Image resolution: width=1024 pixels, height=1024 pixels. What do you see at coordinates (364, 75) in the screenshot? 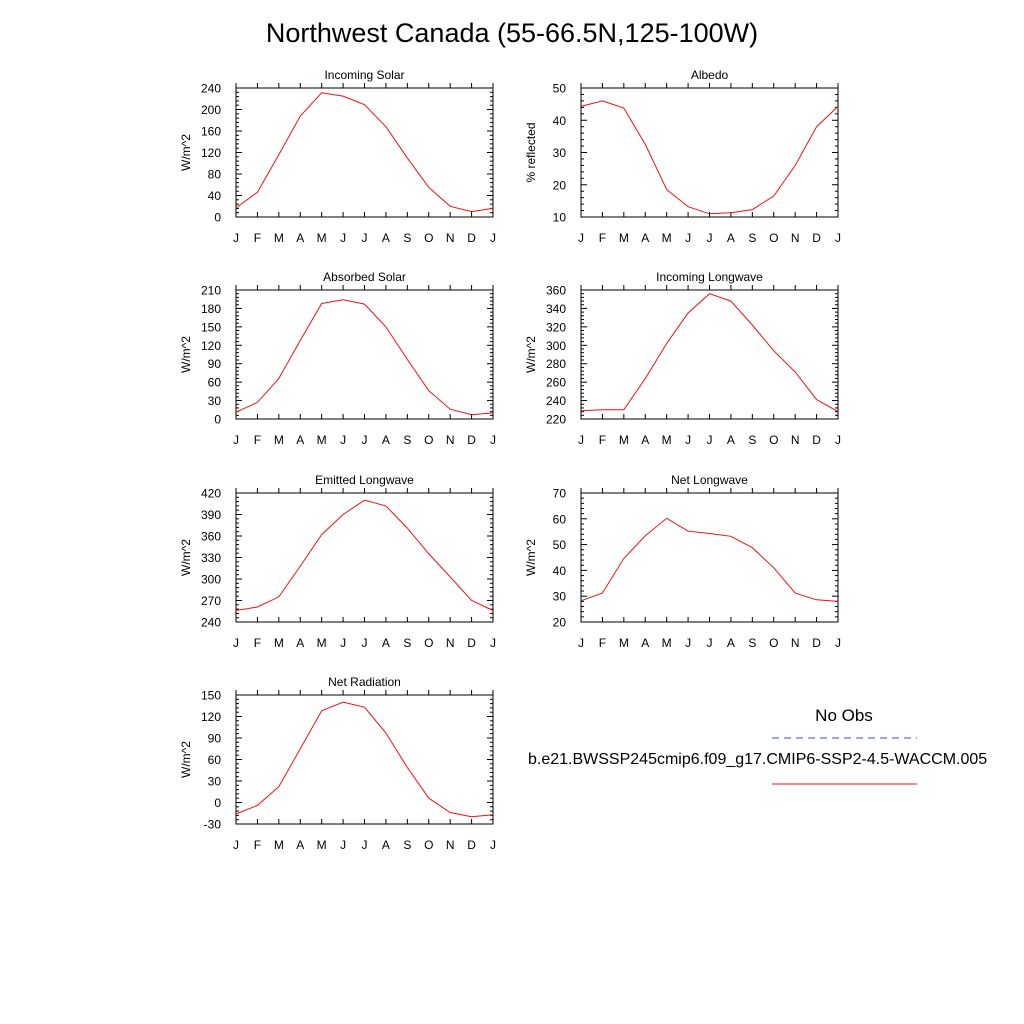
I see `panel-title: Incoming Solar` at bounding box center [364, 75].